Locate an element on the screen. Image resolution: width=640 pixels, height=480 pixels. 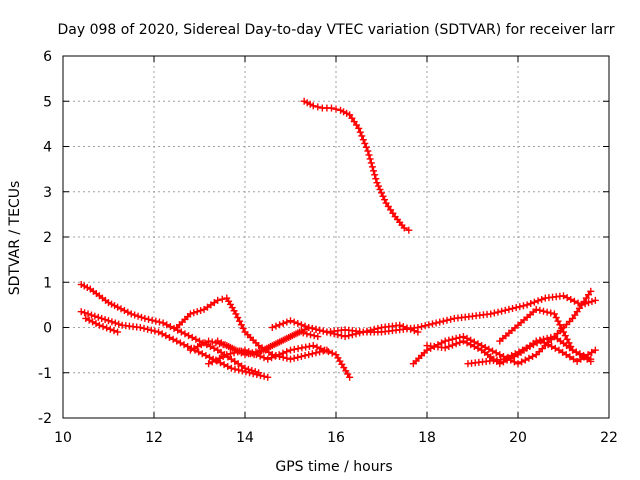
x-tick-label: 22 is located at coordinates (609, 438).